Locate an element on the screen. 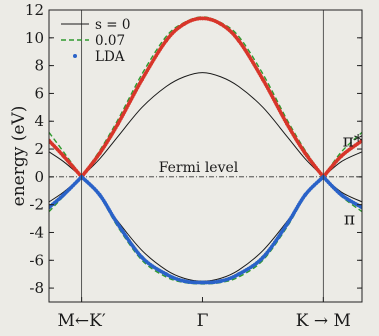 The width and height of the screenshot is (379, 336). legend-swatch-lda is located at coordinates (75, 56).